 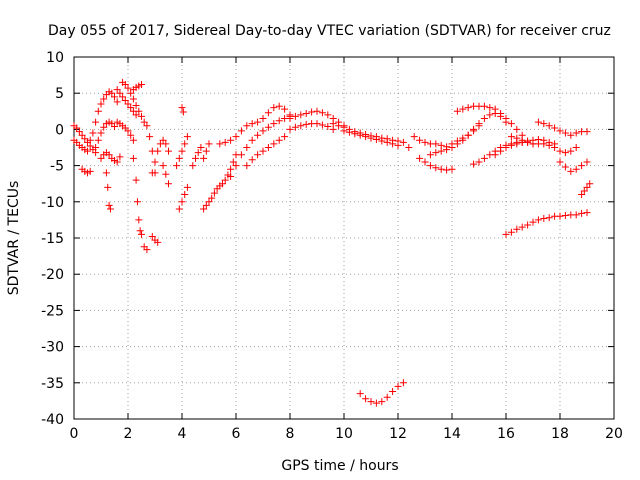 I want to click on y-tick-label: -40, so click(x=52, y=420).